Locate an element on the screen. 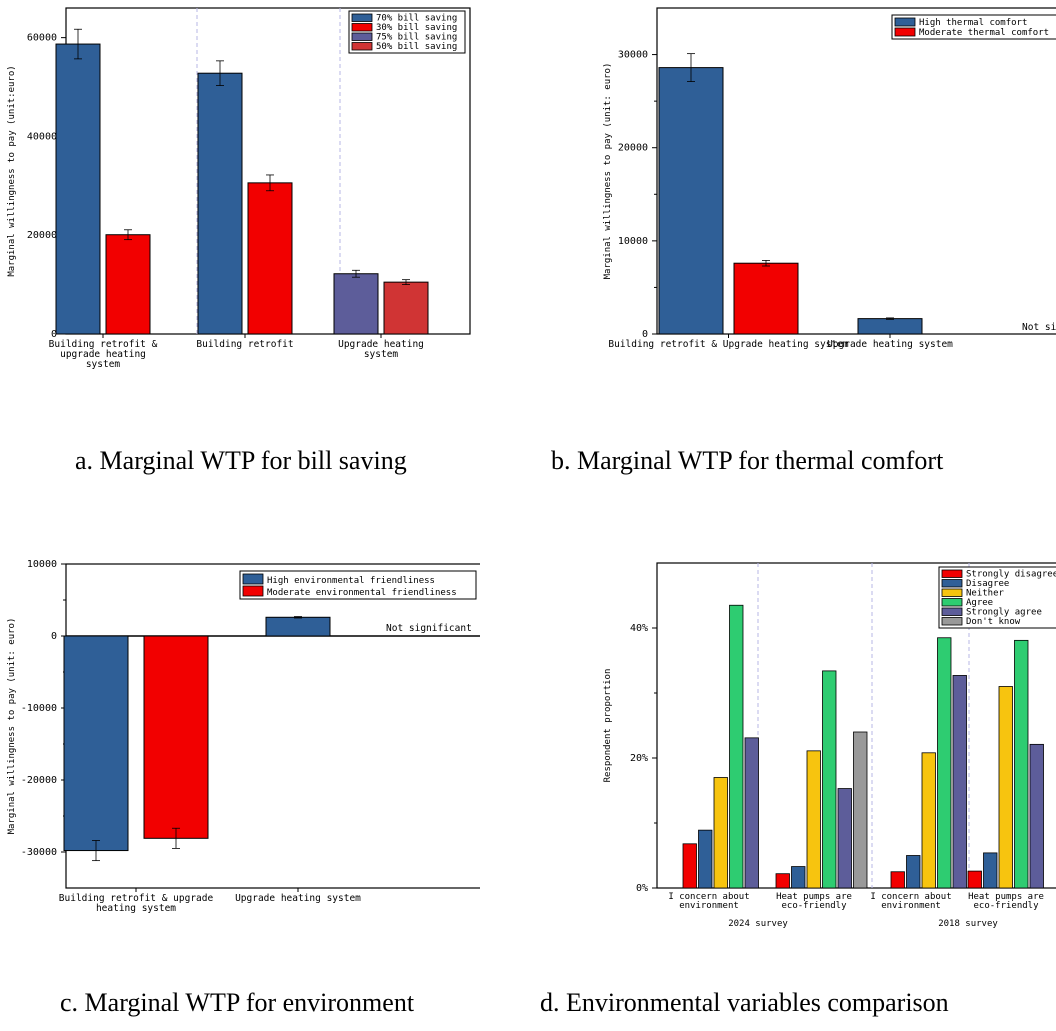 The width and height of the screenshot is (1056, 1031). x-tick-label: Building retrofit & upgrade is located at coordinates (136, 898).